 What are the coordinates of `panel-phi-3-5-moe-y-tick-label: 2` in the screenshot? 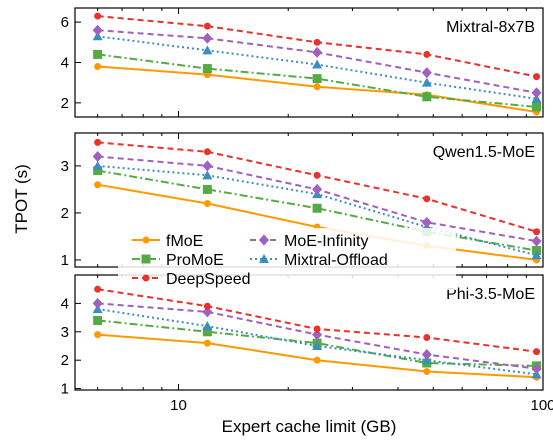 It's located at (65, 360).